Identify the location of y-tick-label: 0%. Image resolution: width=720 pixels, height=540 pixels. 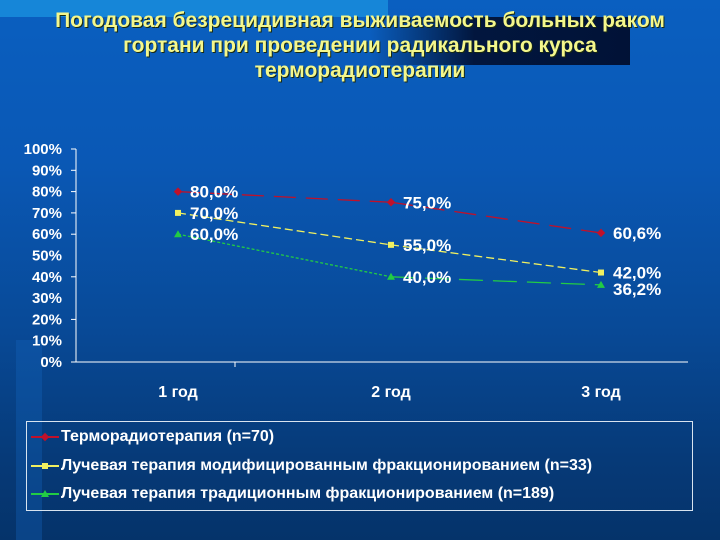
(51, 362).